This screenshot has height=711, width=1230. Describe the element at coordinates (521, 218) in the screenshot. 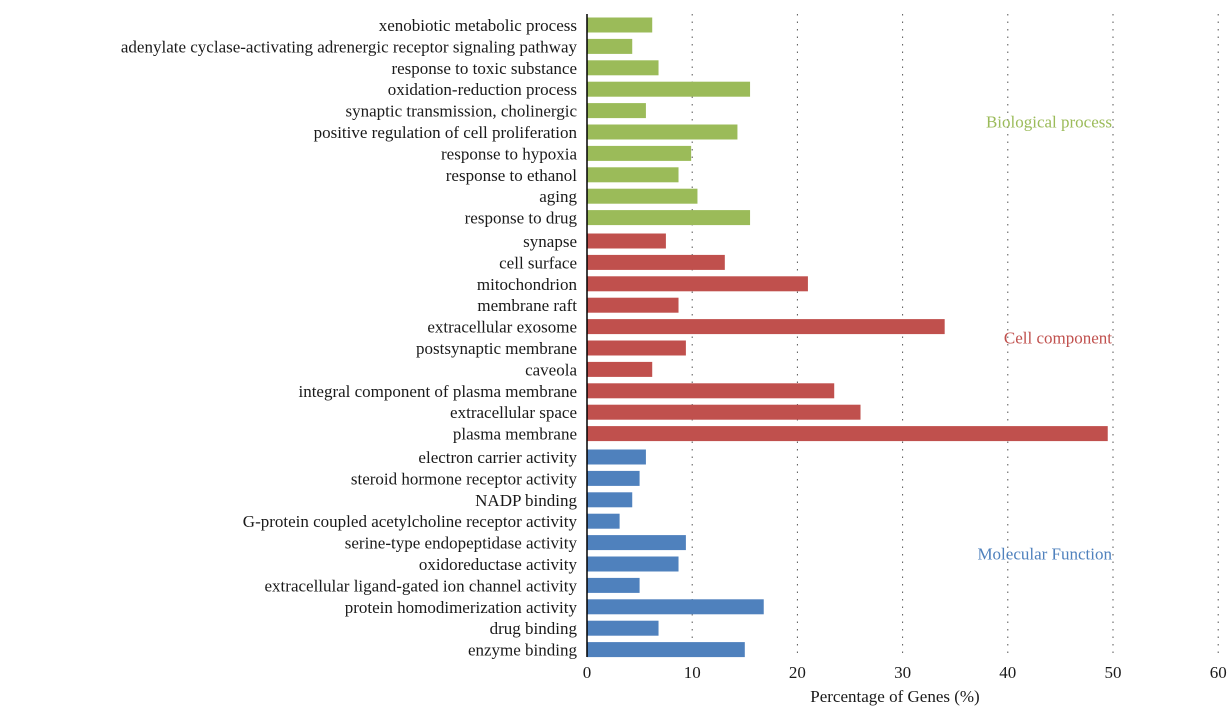

I see `category-label: response to drug` at that location.